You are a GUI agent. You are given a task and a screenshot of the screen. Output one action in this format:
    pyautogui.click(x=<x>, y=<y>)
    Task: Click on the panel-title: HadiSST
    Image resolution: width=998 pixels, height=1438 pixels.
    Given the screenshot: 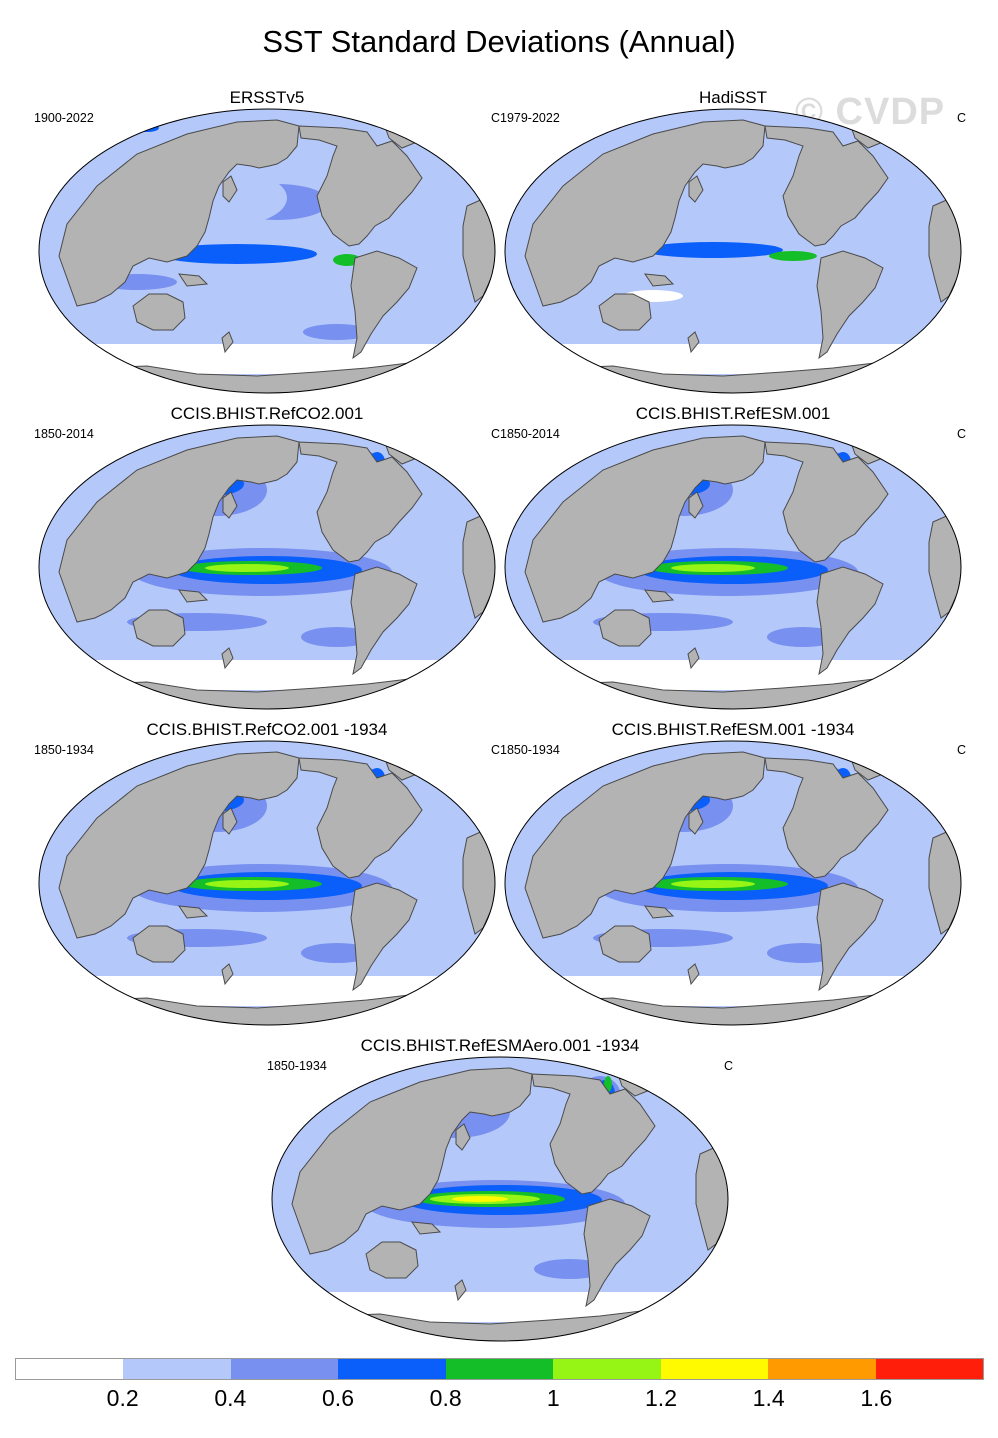 What is the action you would take?
    pyautogui.click(x=733, y=97)
    